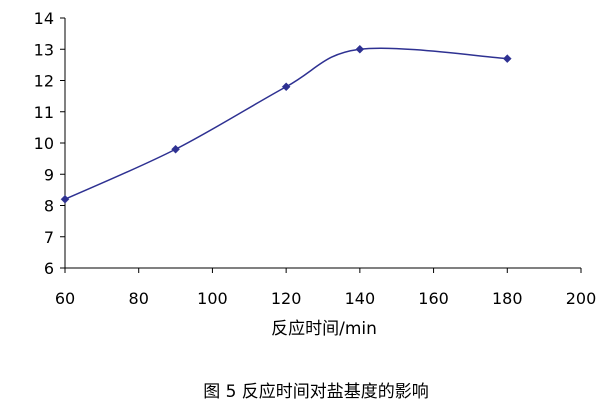 The width and height of the screenshot is (612, 404). What do you see at coordinates (44, 18) in the screenshot?
I see `y-tick-label: 14` at bounding box center [44, 18].